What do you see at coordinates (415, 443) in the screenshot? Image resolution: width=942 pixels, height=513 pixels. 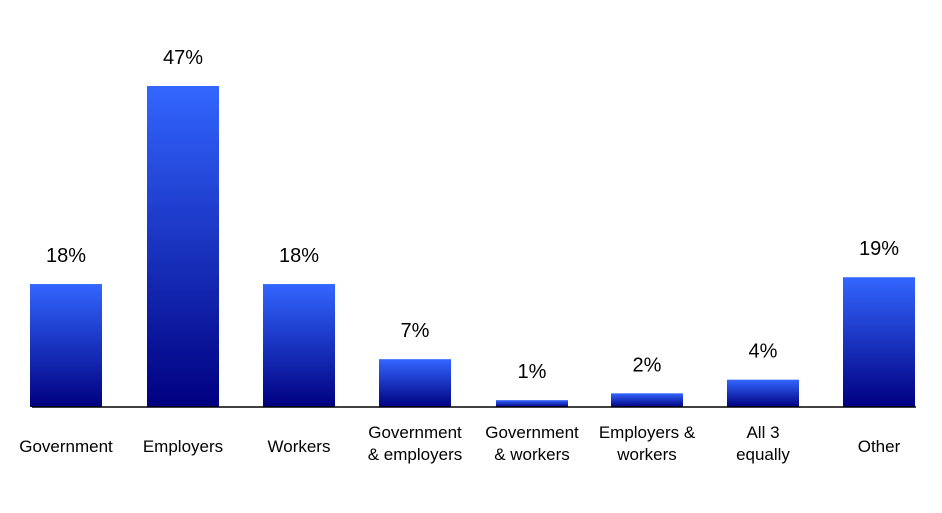 I see `category-label: Government & employers` at bounding box center [415, 443].